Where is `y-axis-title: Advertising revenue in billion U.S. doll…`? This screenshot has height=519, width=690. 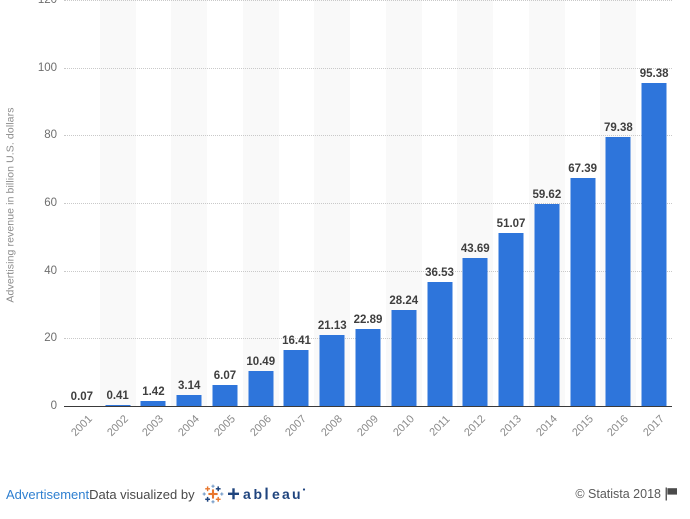
y-axis-title: Advertising revenue in billion U.S. doll… is located at coordinates (11, 205).